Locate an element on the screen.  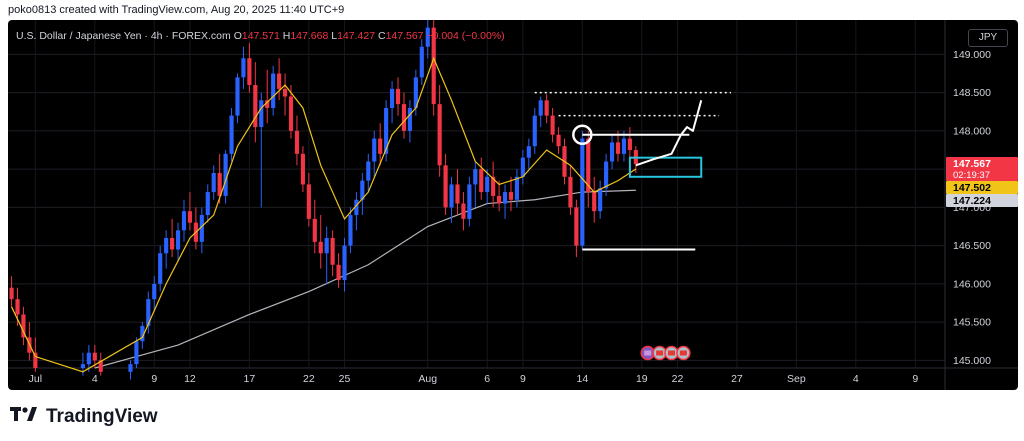
x-tick-label: 6 is located at coordinates (487, 379).